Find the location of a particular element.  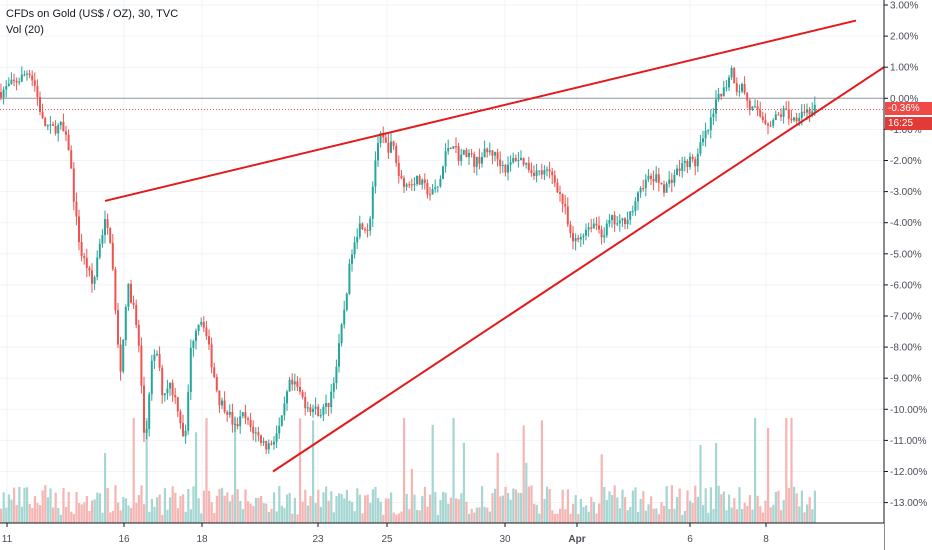

volume-indicator-label: Vol (20) is located at coordinates (25, 30).